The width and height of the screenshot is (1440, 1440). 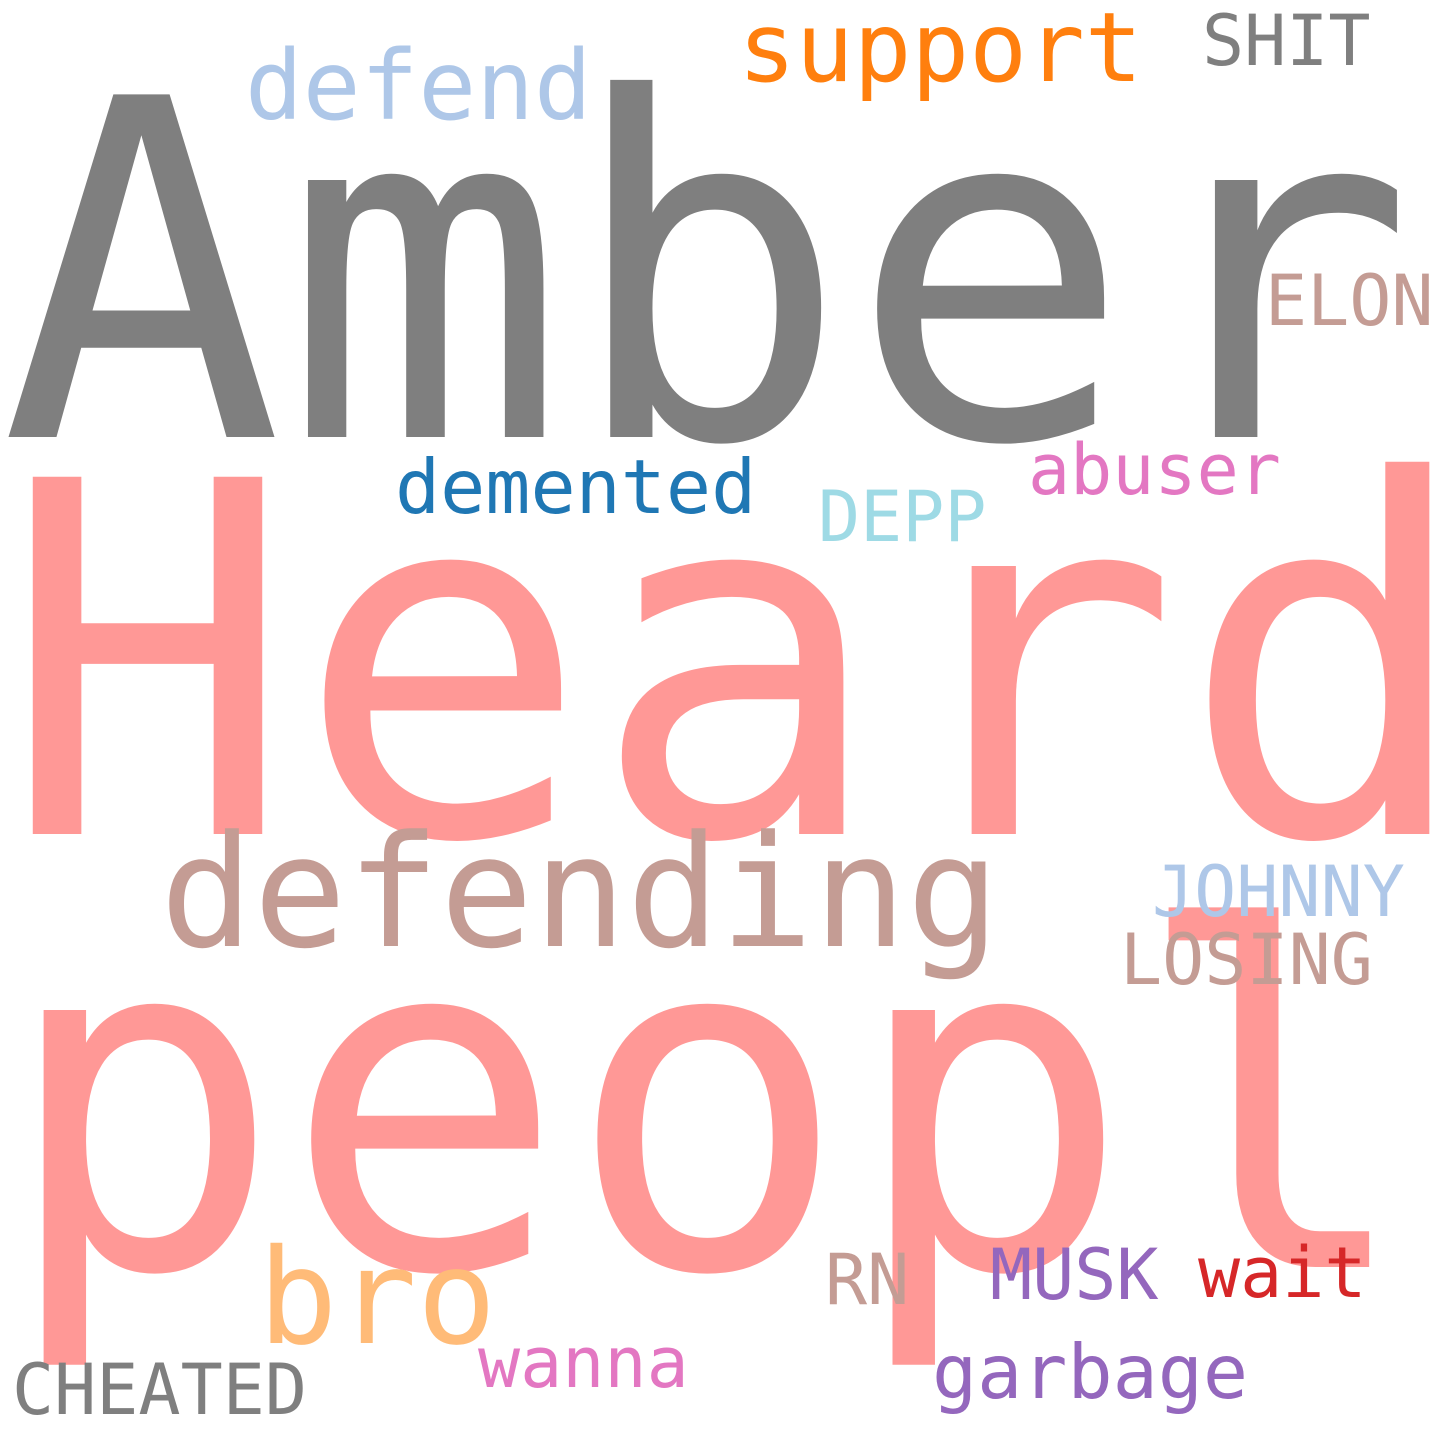 I want to click on word-demented: demented, so click(x=576, y=487).